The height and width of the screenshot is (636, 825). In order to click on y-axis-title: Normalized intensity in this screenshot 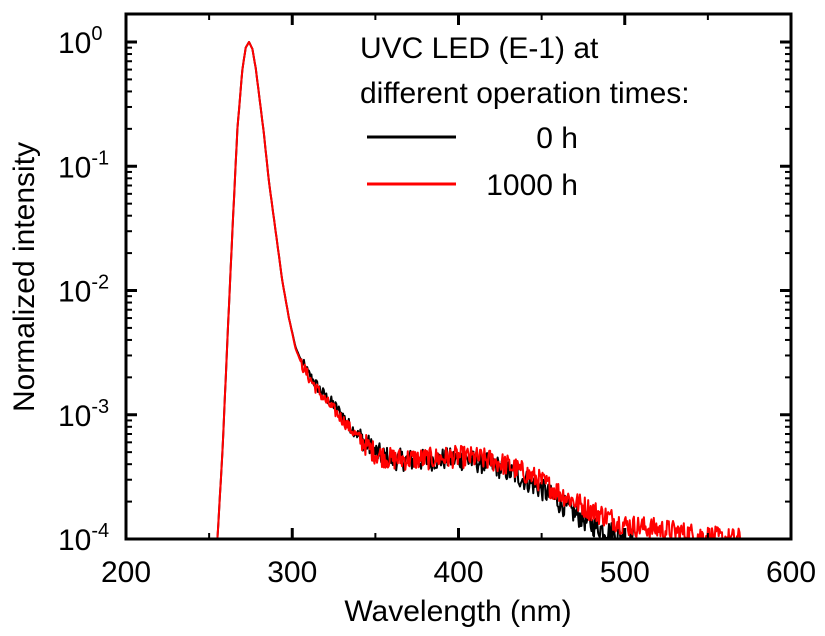, I will do `click(24, 277)`.